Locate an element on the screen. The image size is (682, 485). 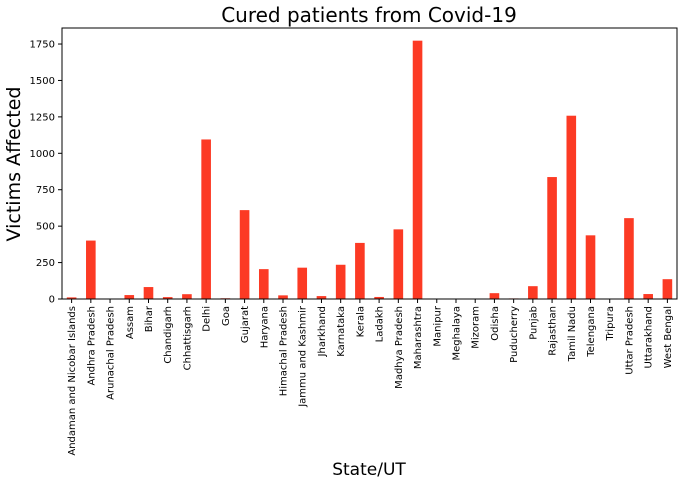
y-axis-label: Victims Affected is located at coordinates (14, 164).